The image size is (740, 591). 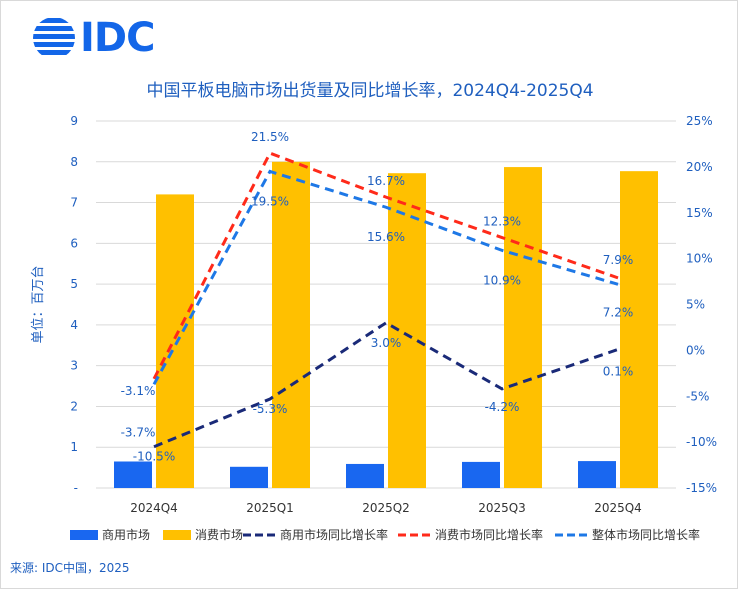 I want to click on legend-label: 消费市场同比增长率, so click(x=489, y=534).